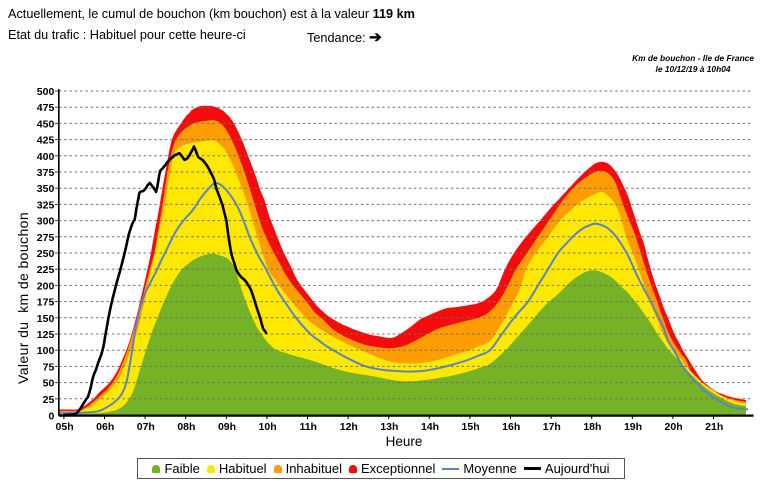 The height and width of the screenshot is (490, 770). I want to click on svg-text: 50, so click(49, 384).